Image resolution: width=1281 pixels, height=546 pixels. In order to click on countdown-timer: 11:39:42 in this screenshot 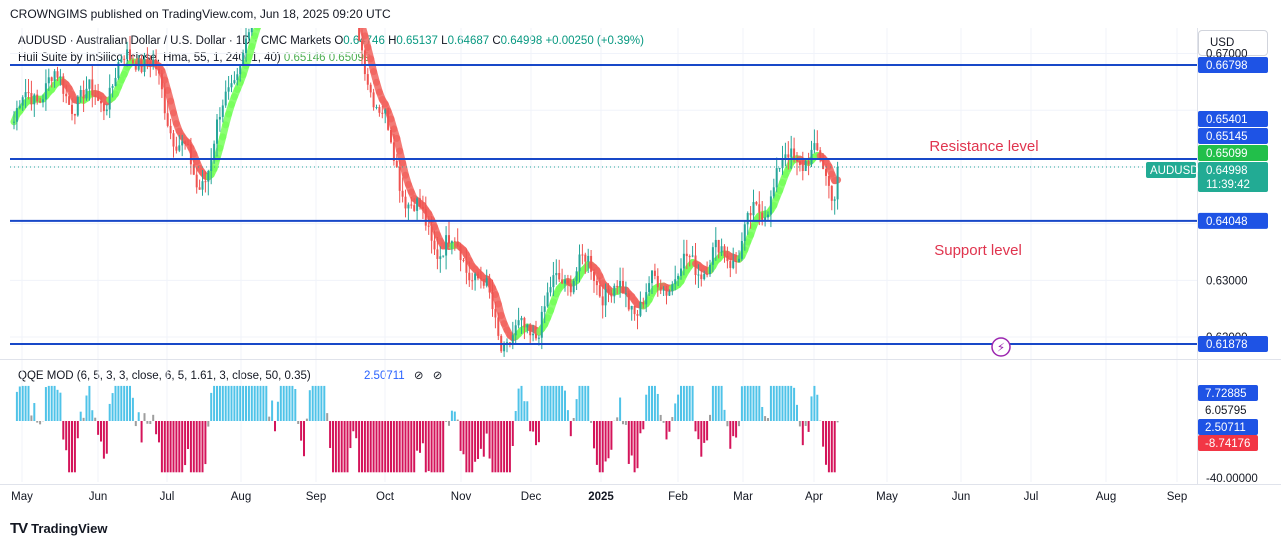, I will do `click(1228, 185)`.